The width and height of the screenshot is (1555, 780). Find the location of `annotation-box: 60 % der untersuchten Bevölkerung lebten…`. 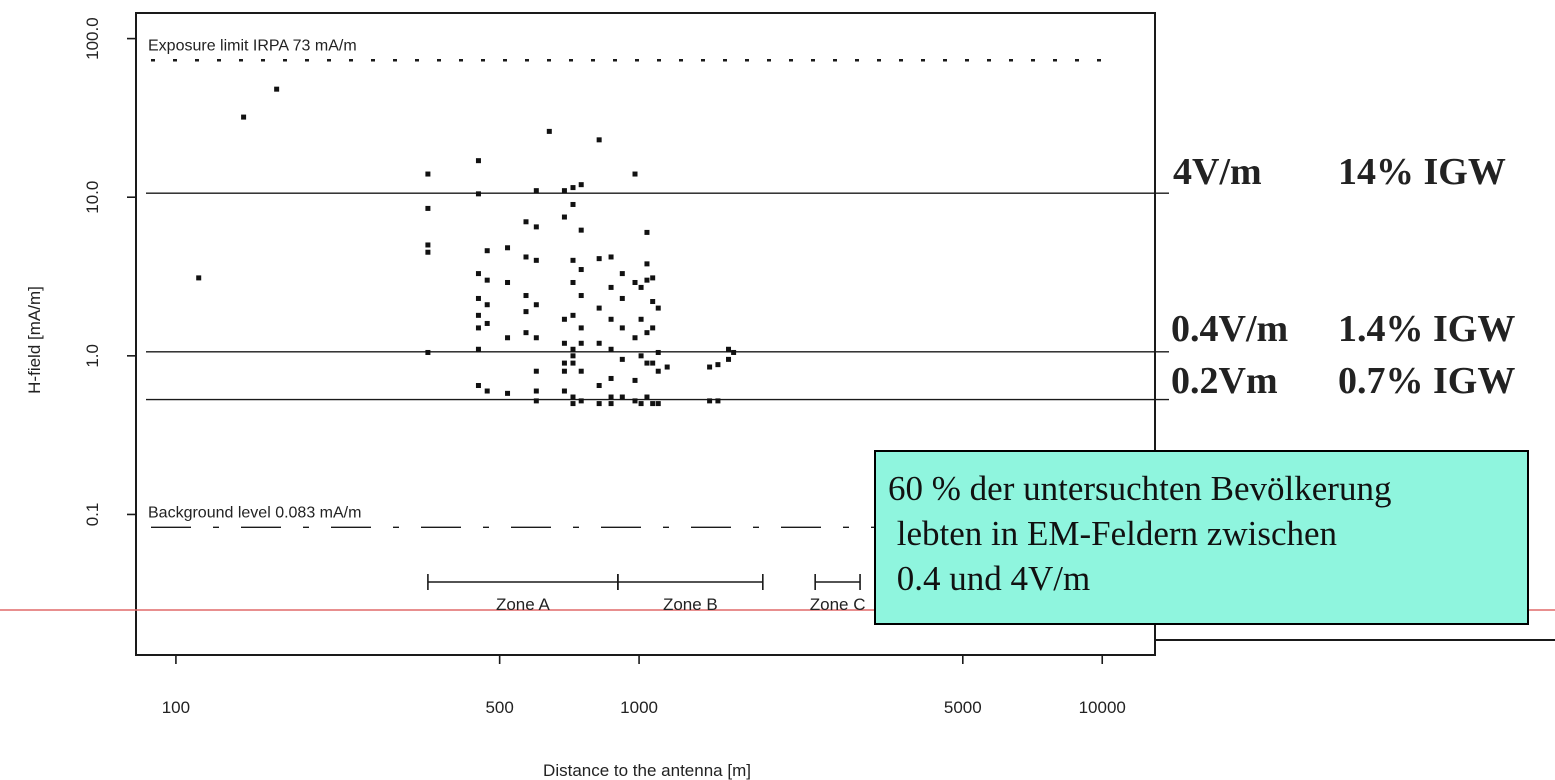

annotation-box: 60 % der untersuchten Bevölkerung lebten… is located at coordinates (1201, 537).